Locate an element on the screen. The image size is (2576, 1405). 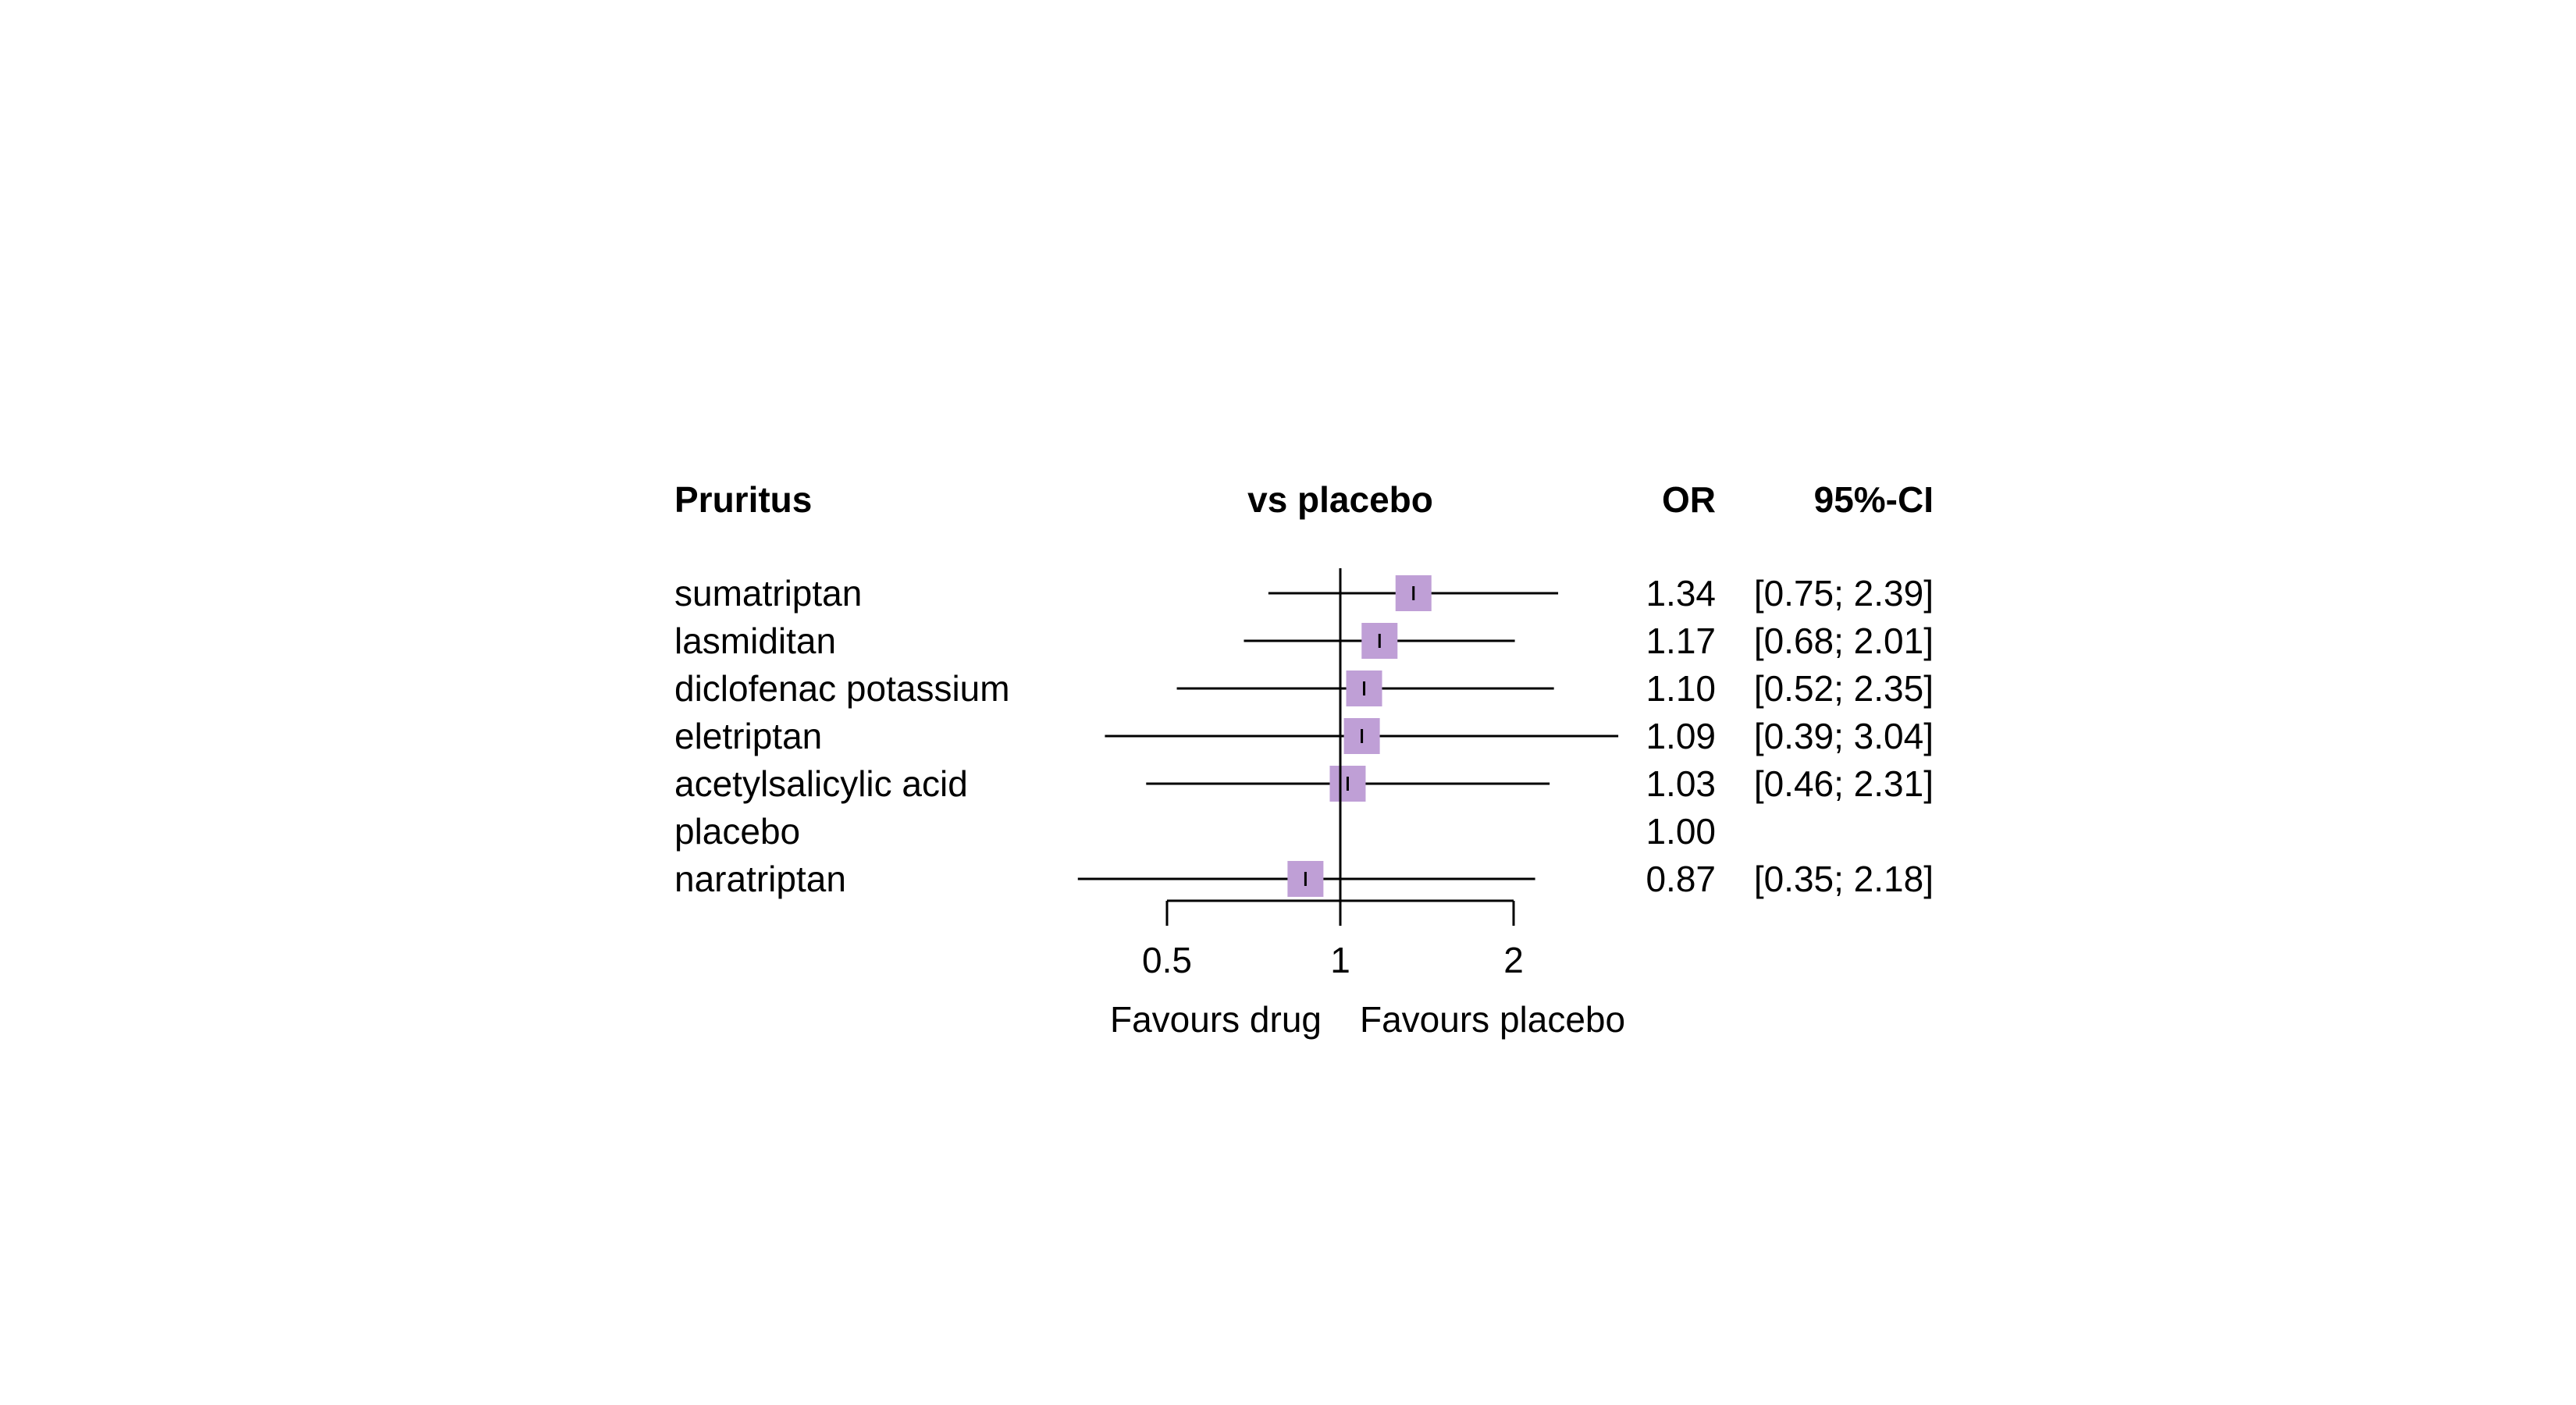
ci-value: [0.35; 2.18] is located at coordinates (1844, 879).